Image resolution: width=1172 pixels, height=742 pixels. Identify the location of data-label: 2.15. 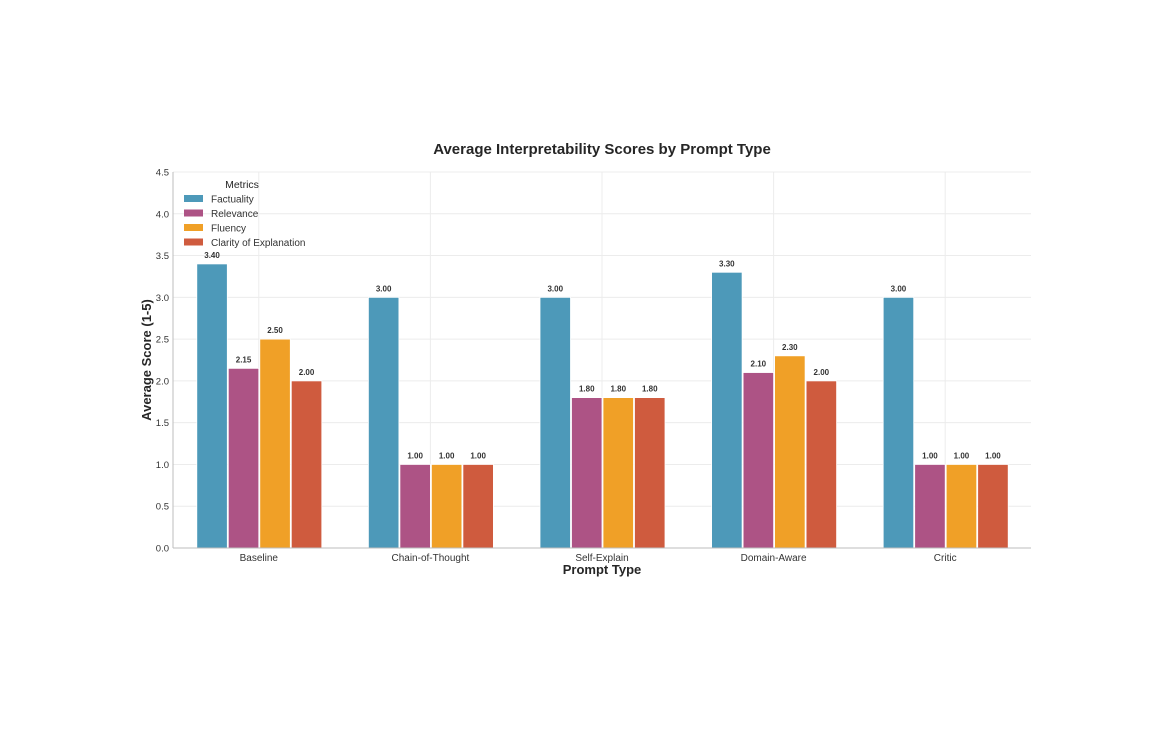
(244, 359).